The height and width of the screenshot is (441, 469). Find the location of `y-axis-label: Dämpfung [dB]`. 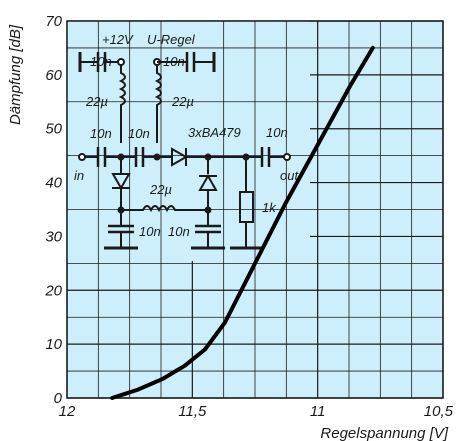

y-axis-label: Dämpfung [dB] is located at coordinates (15, 74).